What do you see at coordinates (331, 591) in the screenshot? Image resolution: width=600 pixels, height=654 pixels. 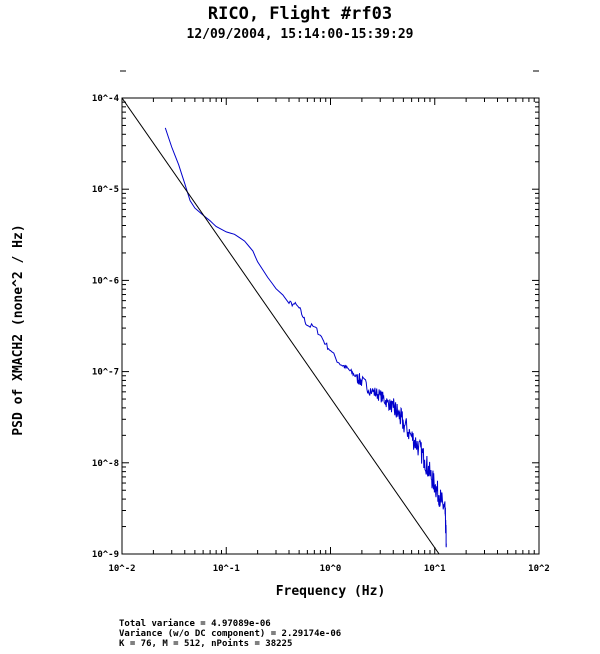 I see `x-axis-label: Frequency (Hz)` at bounding box center [331, 591].